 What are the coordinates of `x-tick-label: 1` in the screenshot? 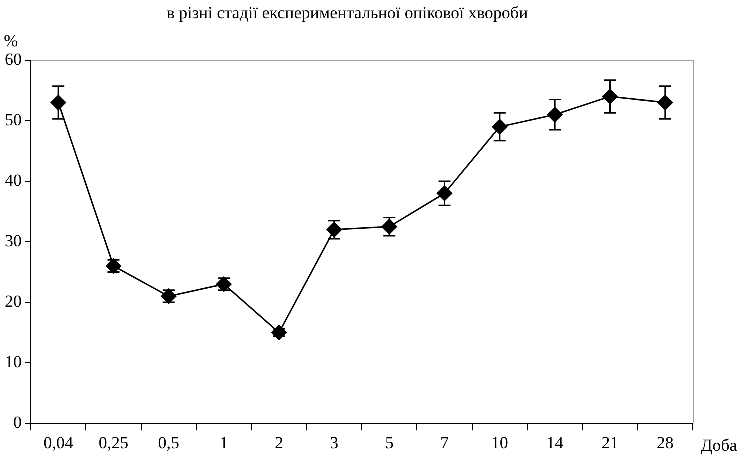 It's located at (224, 442).